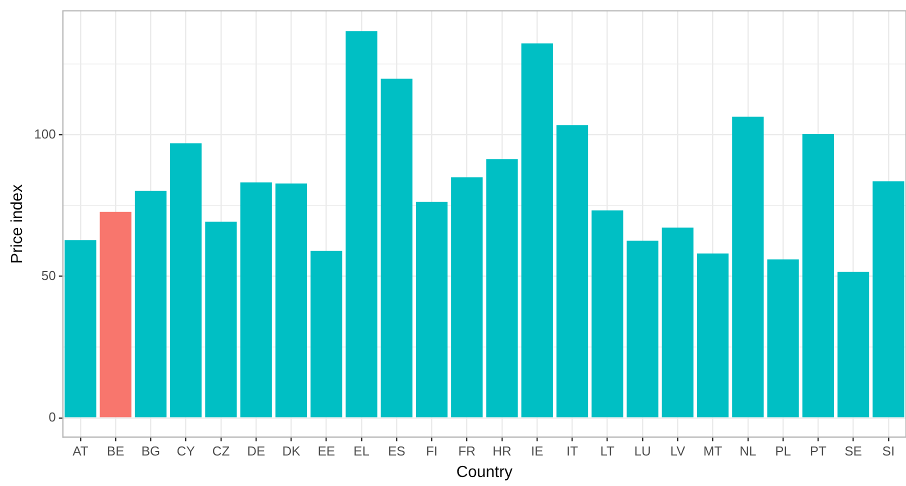 This screenshot has height=486, width=906. I want to click on x-tick-label: SE, so click(853, 451).